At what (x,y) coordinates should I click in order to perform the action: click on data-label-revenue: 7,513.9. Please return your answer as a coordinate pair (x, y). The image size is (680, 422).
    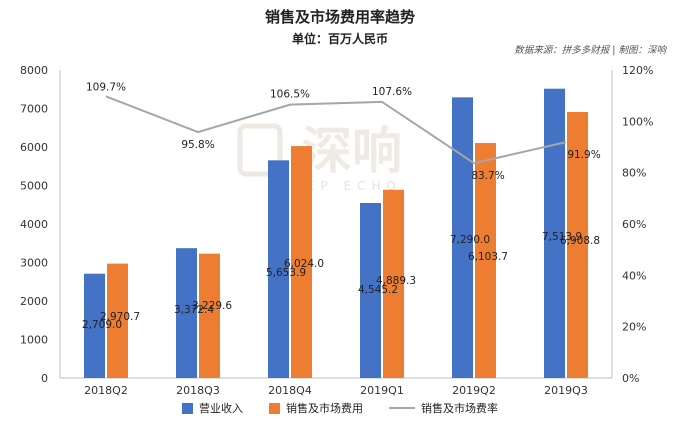
    Looking at the image, I should click on (562, 237).